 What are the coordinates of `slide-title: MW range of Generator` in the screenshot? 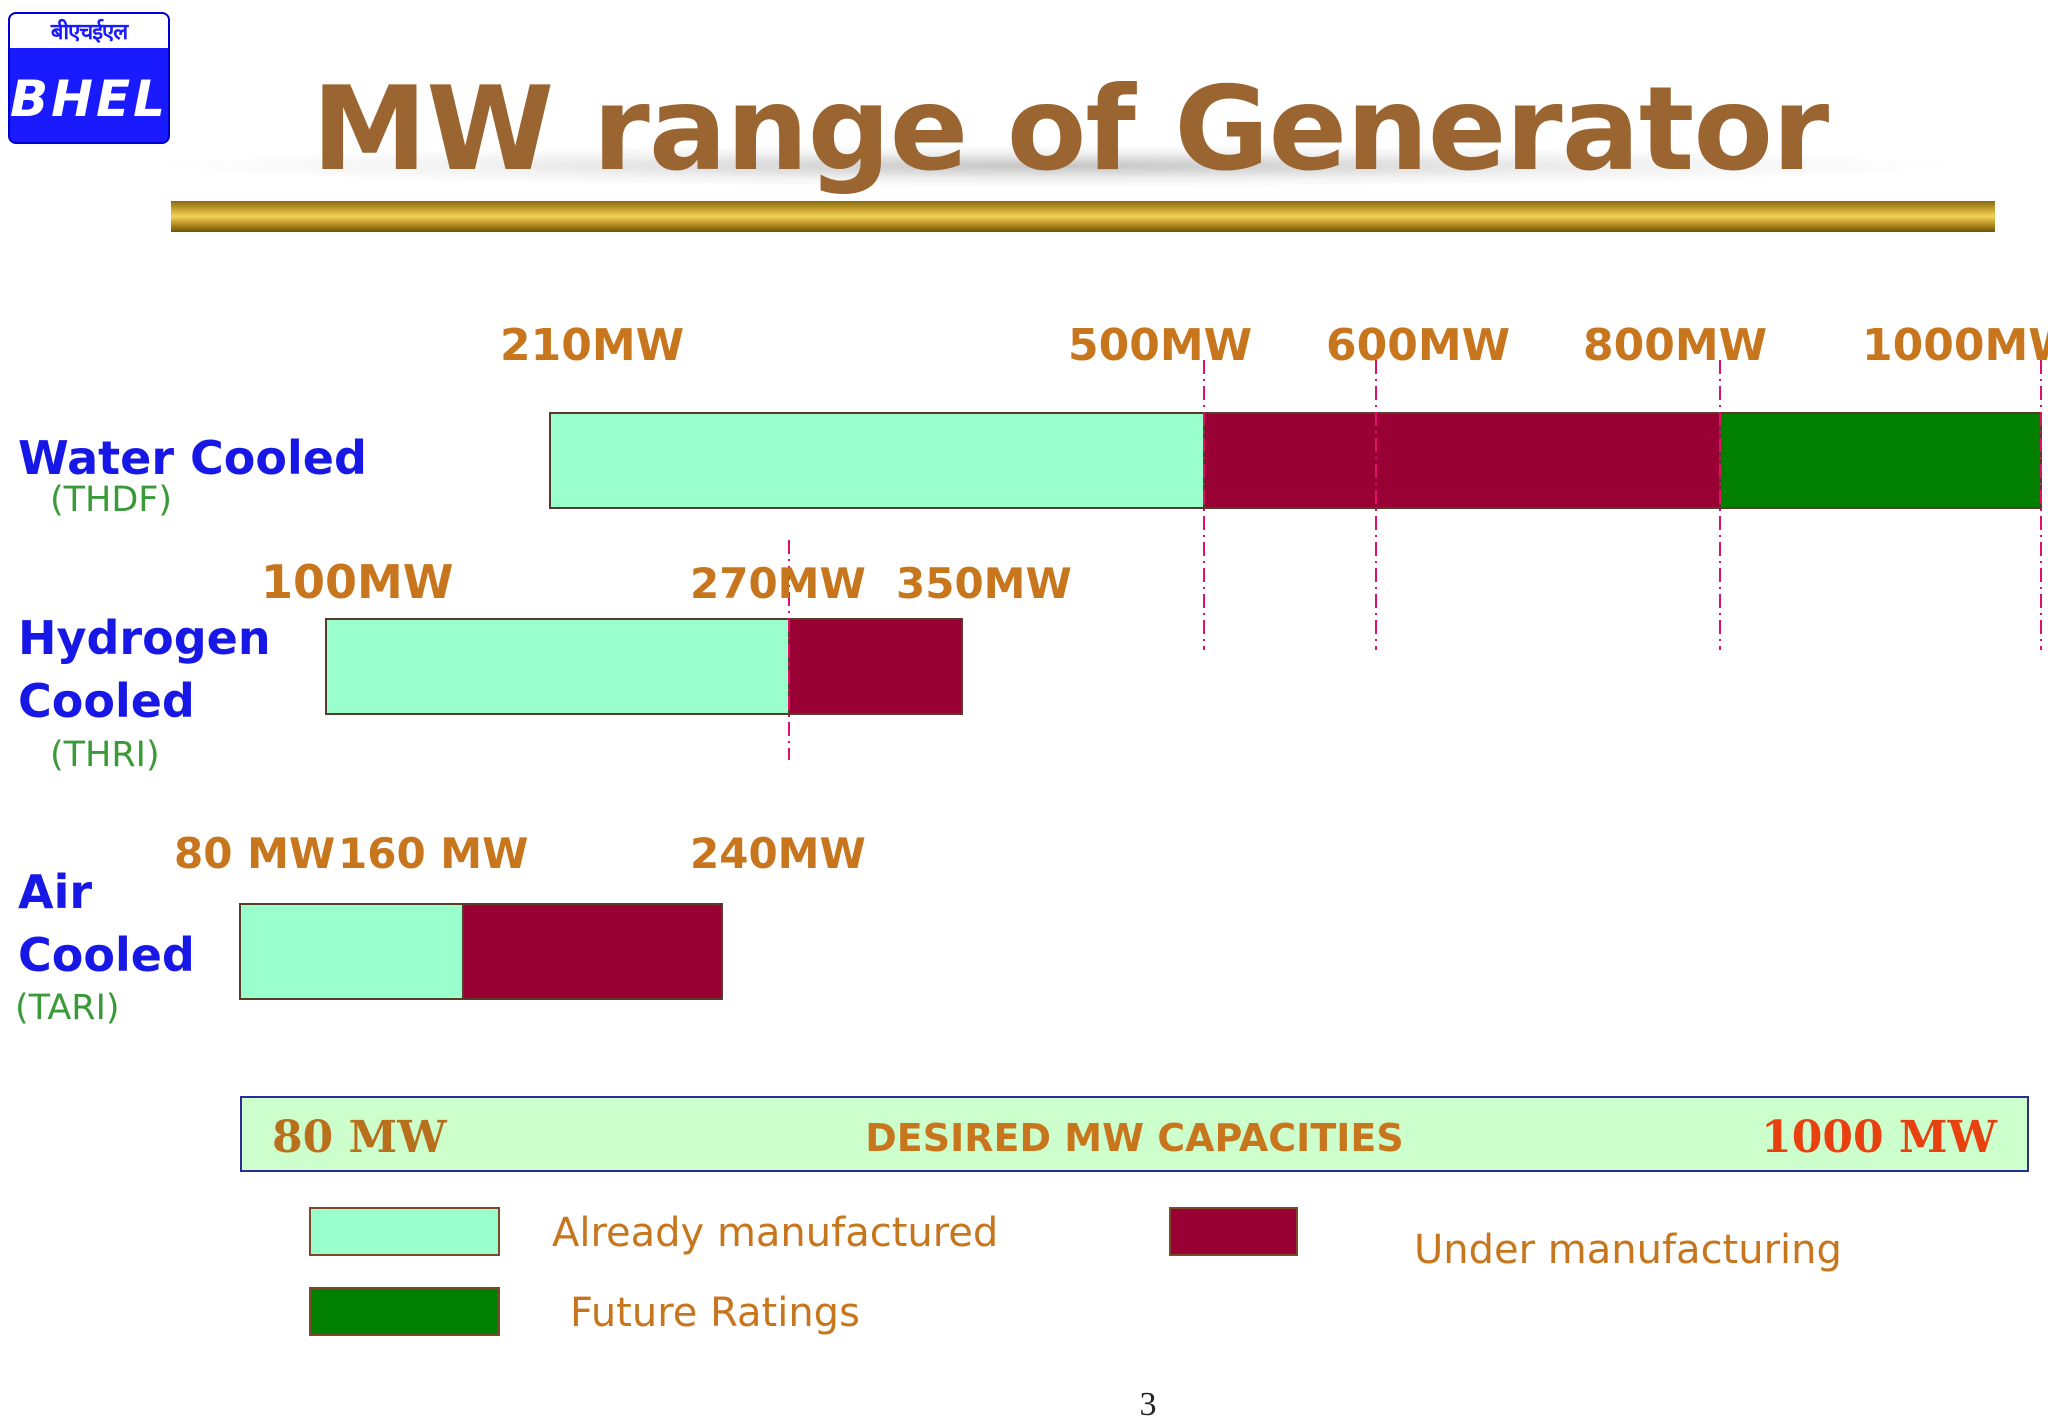 It's located at (1070, 129).